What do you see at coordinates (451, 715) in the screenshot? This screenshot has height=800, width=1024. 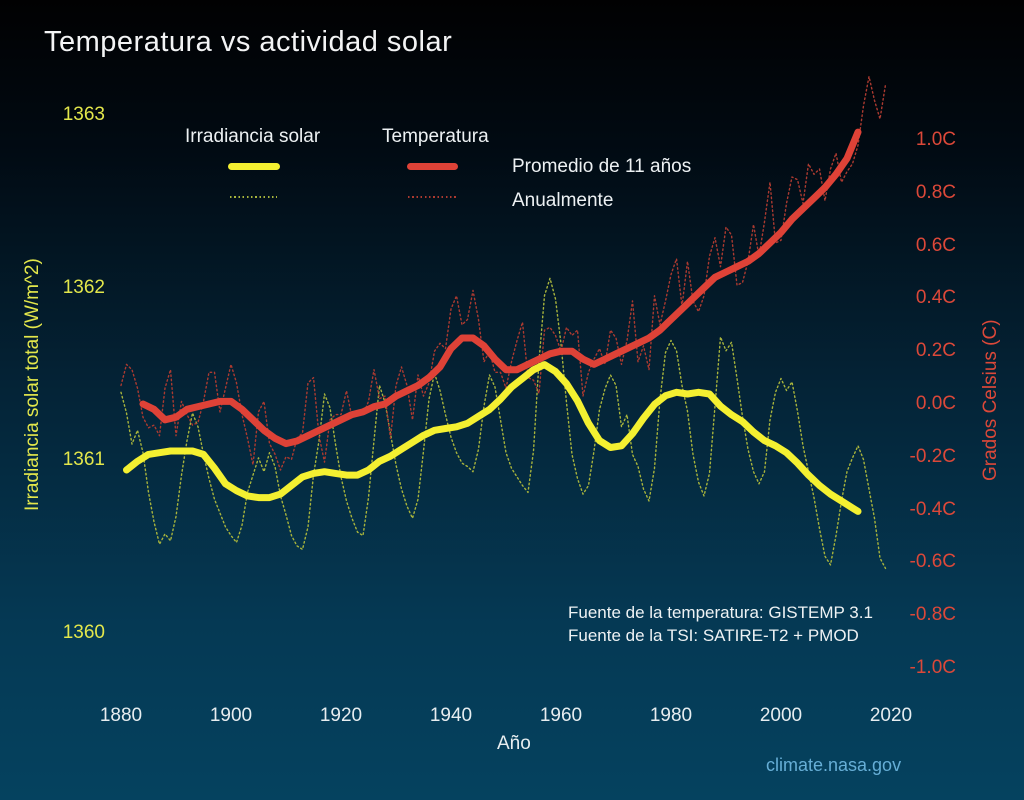 I see `x-tick: 1940` at bounding box center [451, 715].